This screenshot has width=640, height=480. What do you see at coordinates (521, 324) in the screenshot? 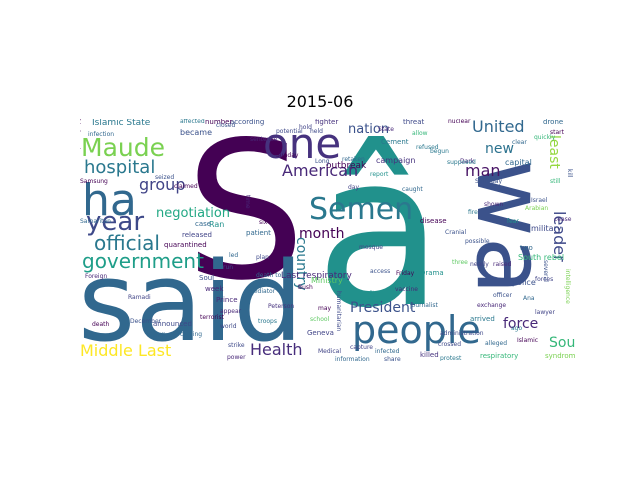
I see `word-force: force` at bounding box center [521, 324].